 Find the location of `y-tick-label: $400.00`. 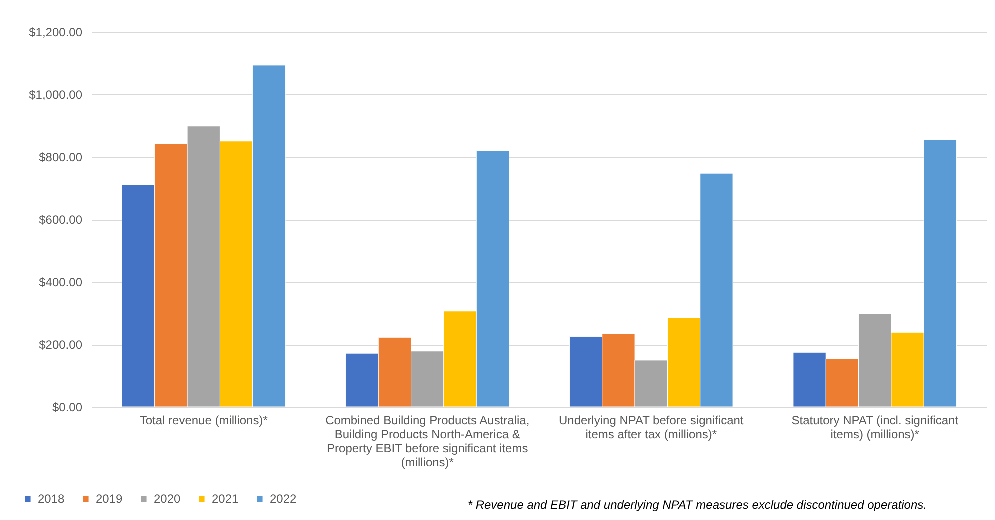

y-tick-label: $400.00 is located at coordinates (61, 283).